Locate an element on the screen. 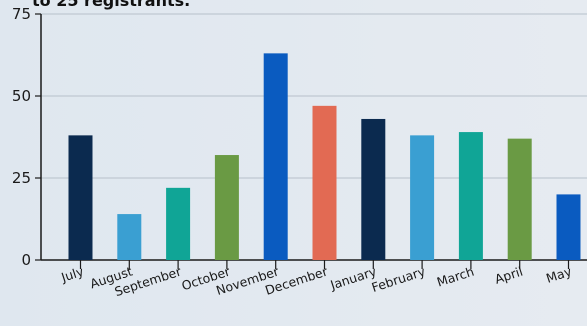  y-tick-label: 25 is located at coordinates (21, 178).